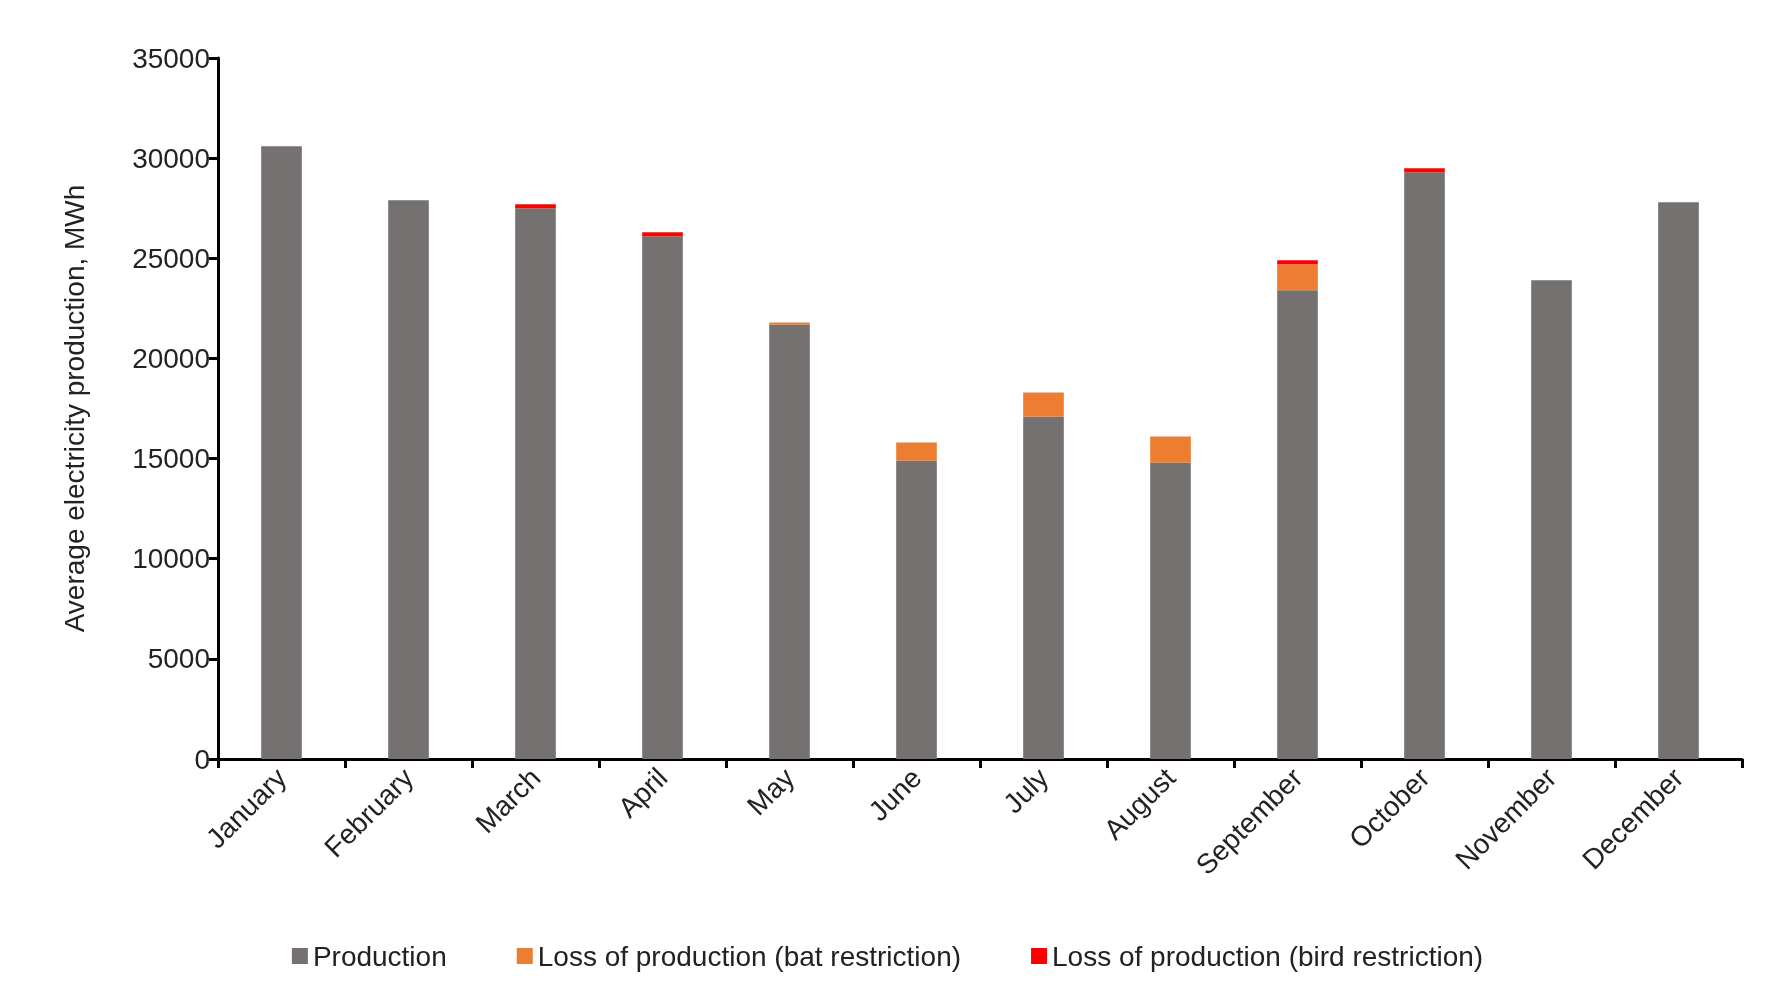 This screenshot has width=1775, height=987. What do you see at coordinates (178, 659) in the screenshot?
I see `y-tick-label: 5000` at bounding box center [178, 659].